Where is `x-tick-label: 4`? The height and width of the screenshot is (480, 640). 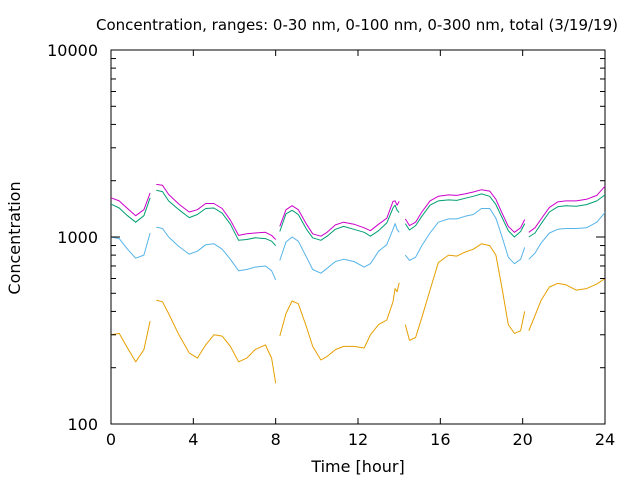
x-tick-label: 4 is located at coordinates (193, 439).